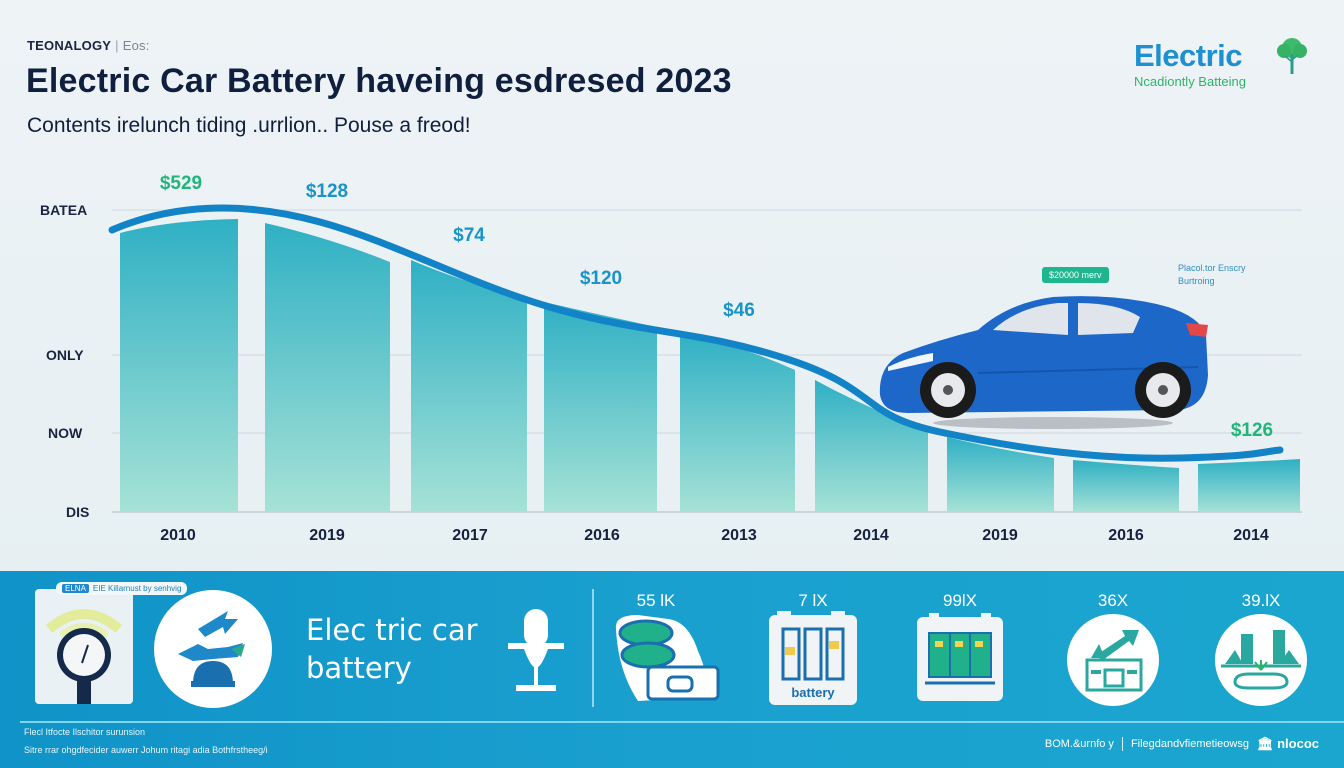 Image resolution: width=1344 pixels, height=768 pixels. I want to click on battery-module-icon, so click(960, 657).